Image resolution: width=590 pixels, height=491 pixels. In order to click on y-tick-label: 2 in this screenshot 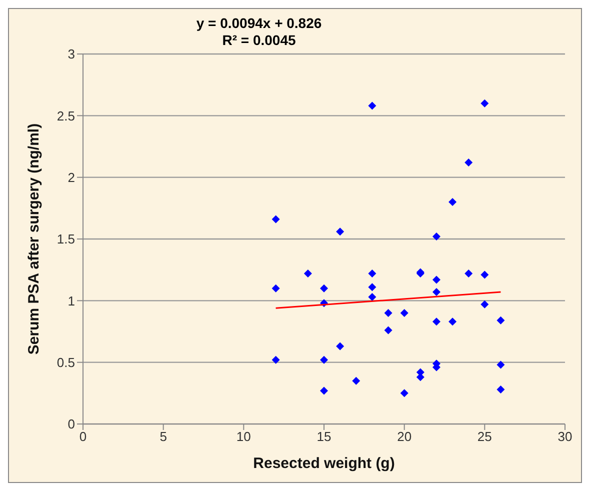, I will do `click(71, 177)`.